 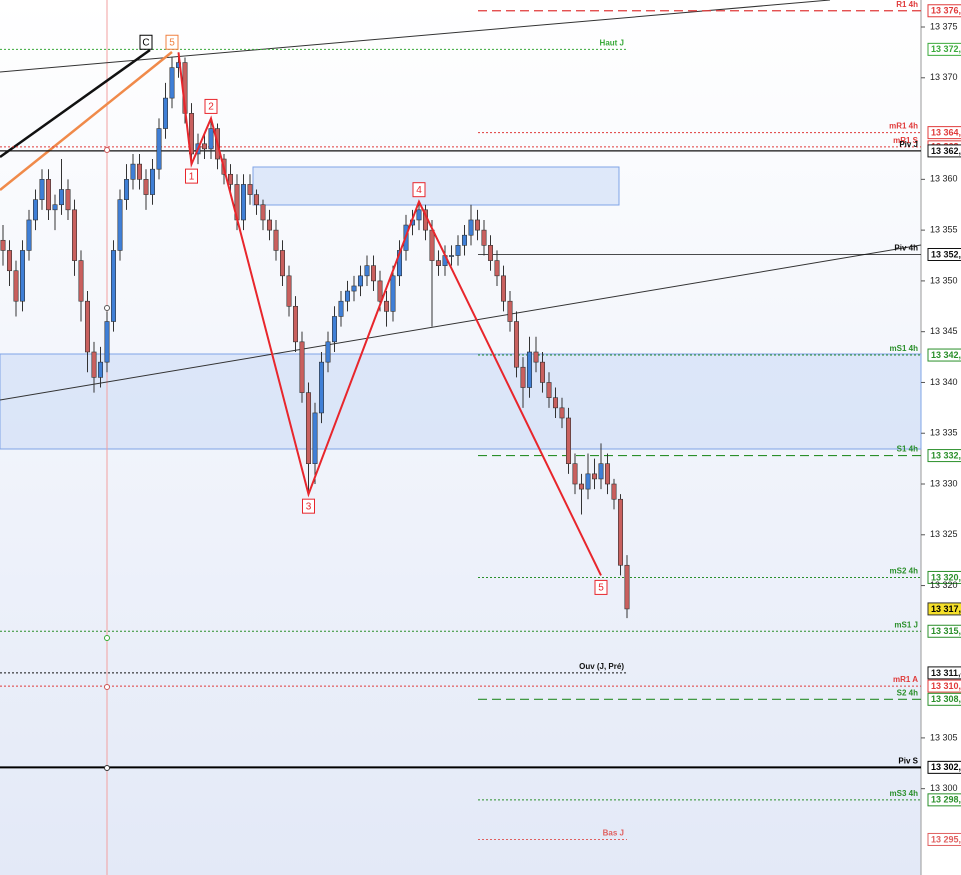 What do you see at coordinates (946, 11) in the screenshot?
I see `price-box-label: 13 376,6` at bounding box center [946, 11].